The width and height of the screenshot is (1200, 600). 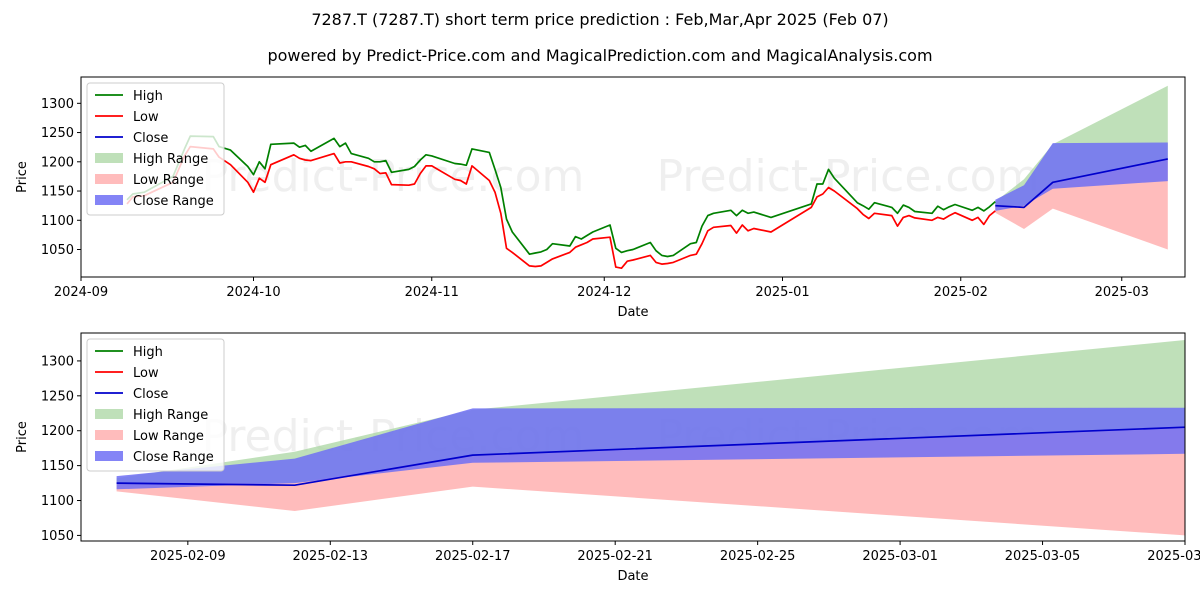 I want to click on x-tick-label: 2024-09, so click(x=81, y=292).